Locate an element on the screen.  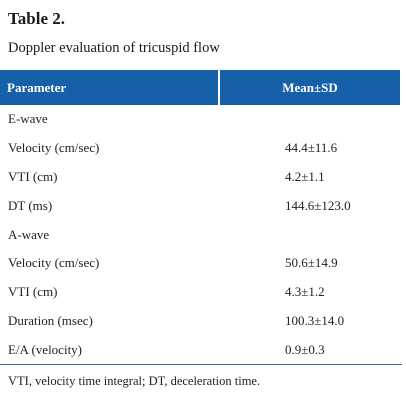
table-header-row: Parameter Mean±SD is located at coordinates (200, 87).